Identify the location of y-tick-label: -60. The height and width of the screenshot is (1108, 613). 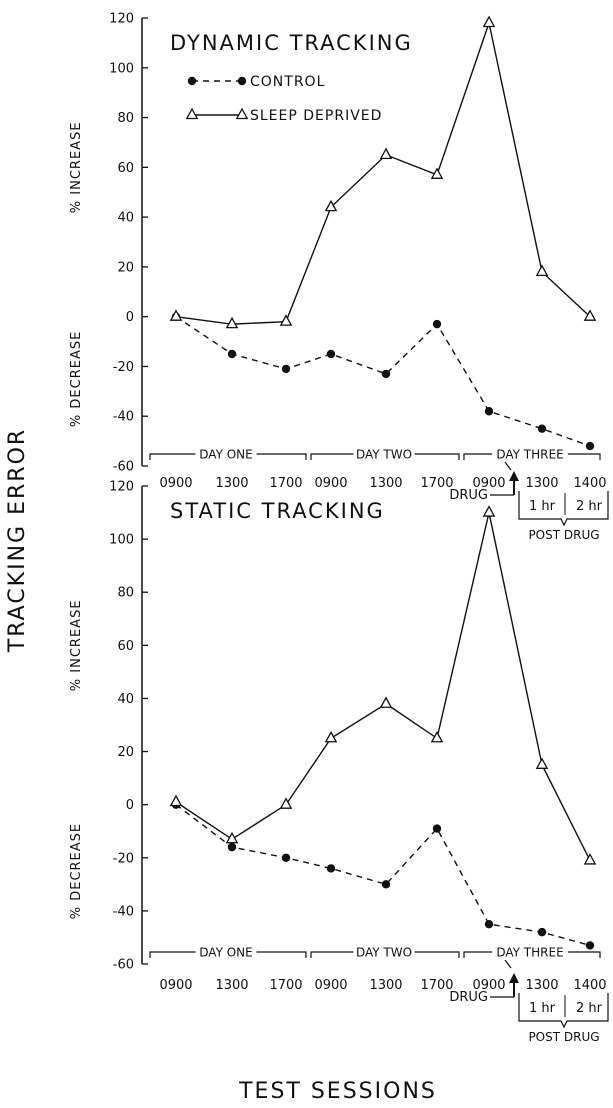
(123, 965).